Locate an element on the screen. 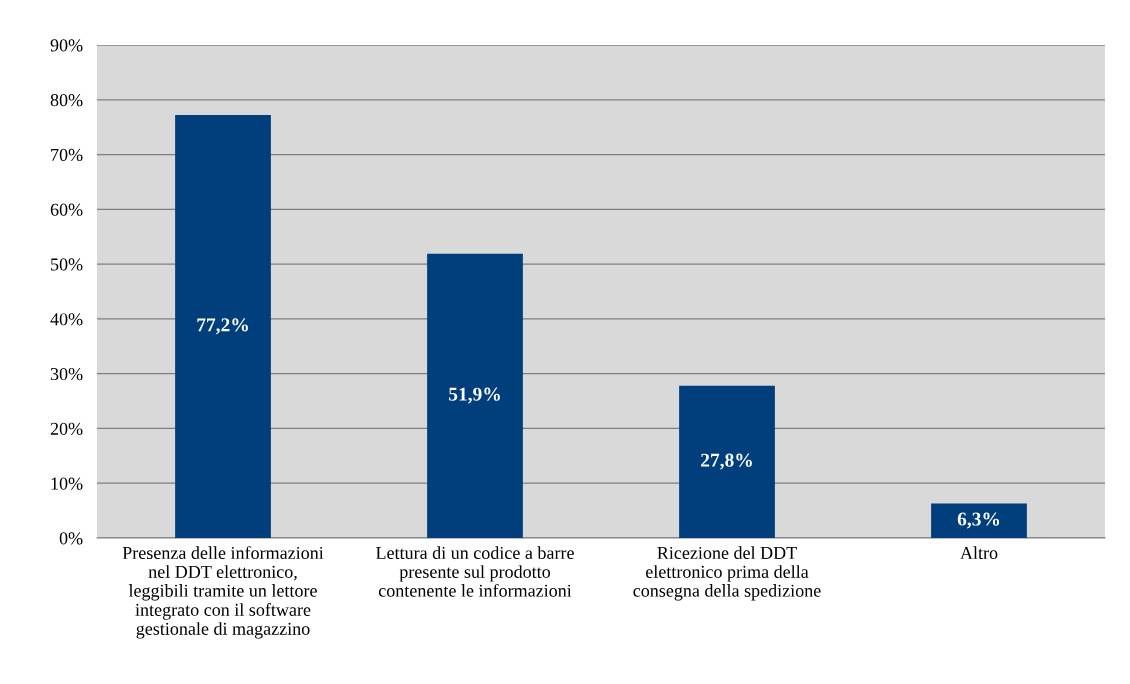 Image resolution: width=1130 pixels, height=684 pixels. y-tick-label: 50% is located at coordinates (67, 264).